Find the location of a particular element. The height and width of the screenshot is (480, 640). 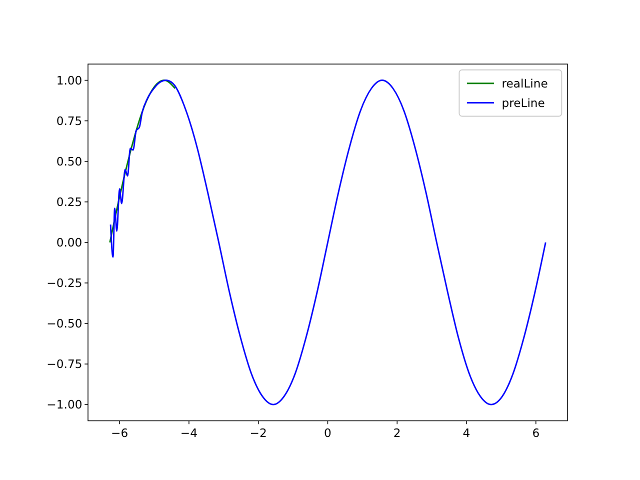

y-tick-label: 1.00 is located at coordinates (69, 80).